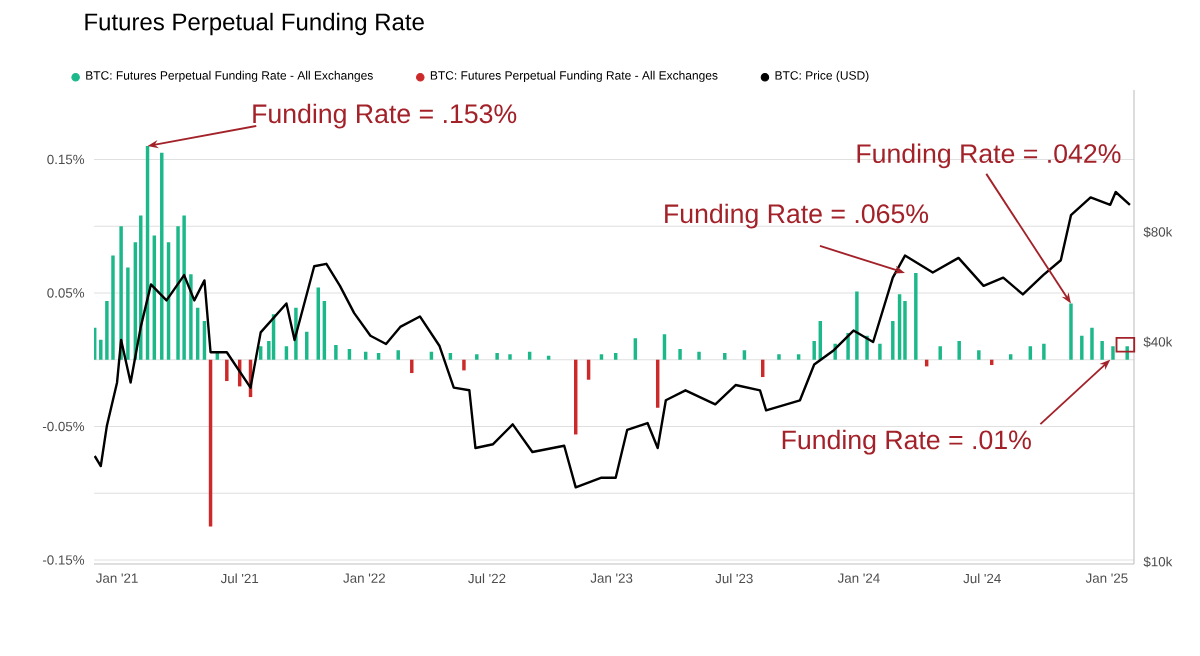 The height and width of the screenshot is (656, 1200). What do you see at coordinates (906, 442) in the screenshot?
I see `annotation: Funding Rate = .01%` at bounding box center [906, 442].